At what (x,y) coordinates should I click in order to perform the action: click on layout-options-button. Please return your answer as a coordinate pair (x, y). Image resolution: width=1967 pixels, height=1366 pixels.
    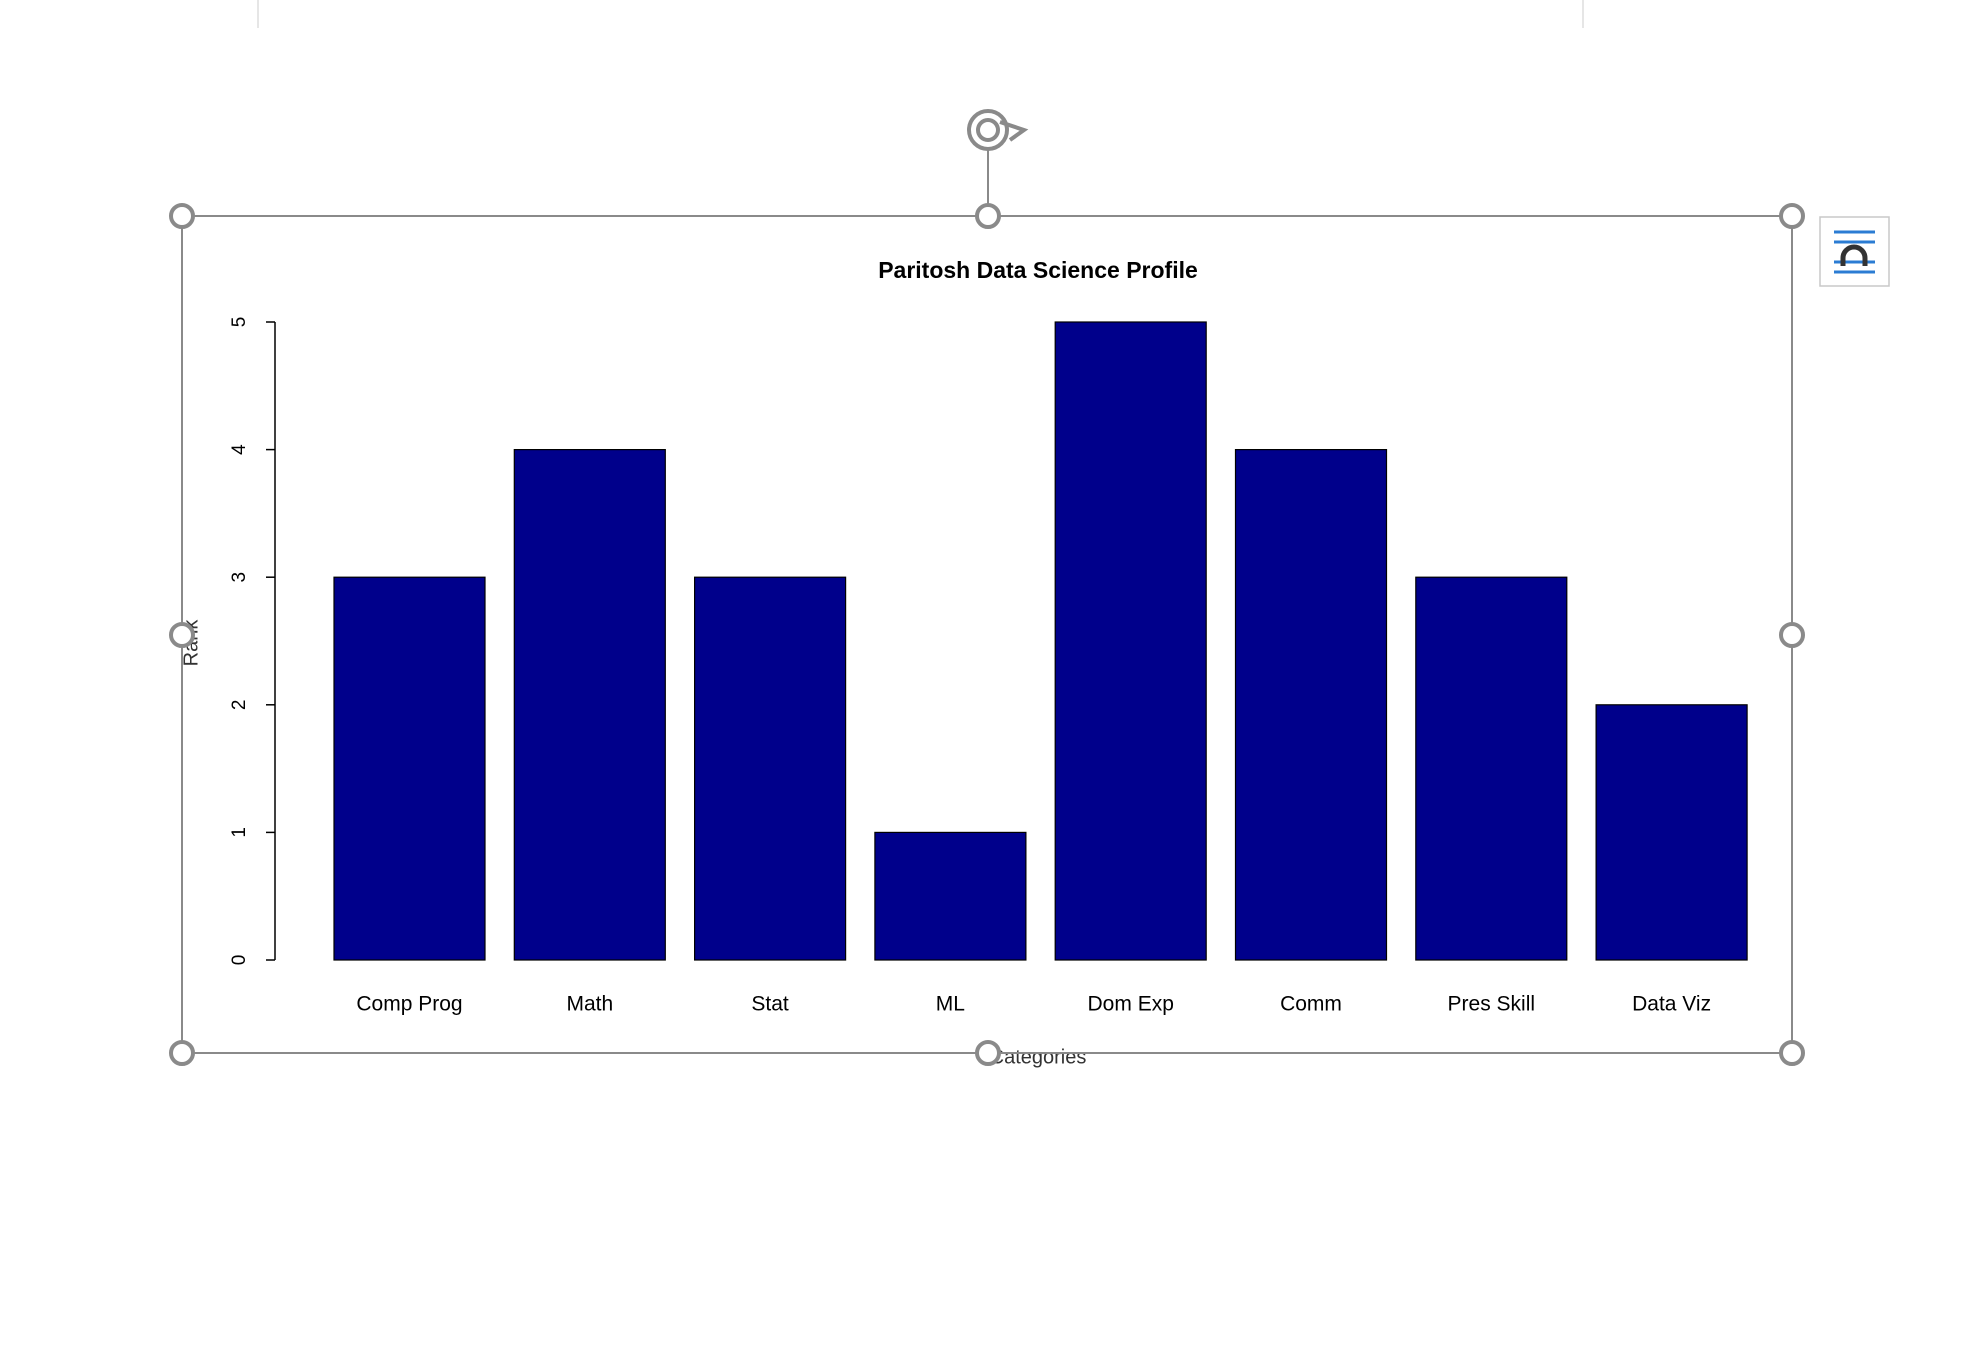
    Looking at the image, I should click on (1854, 251).